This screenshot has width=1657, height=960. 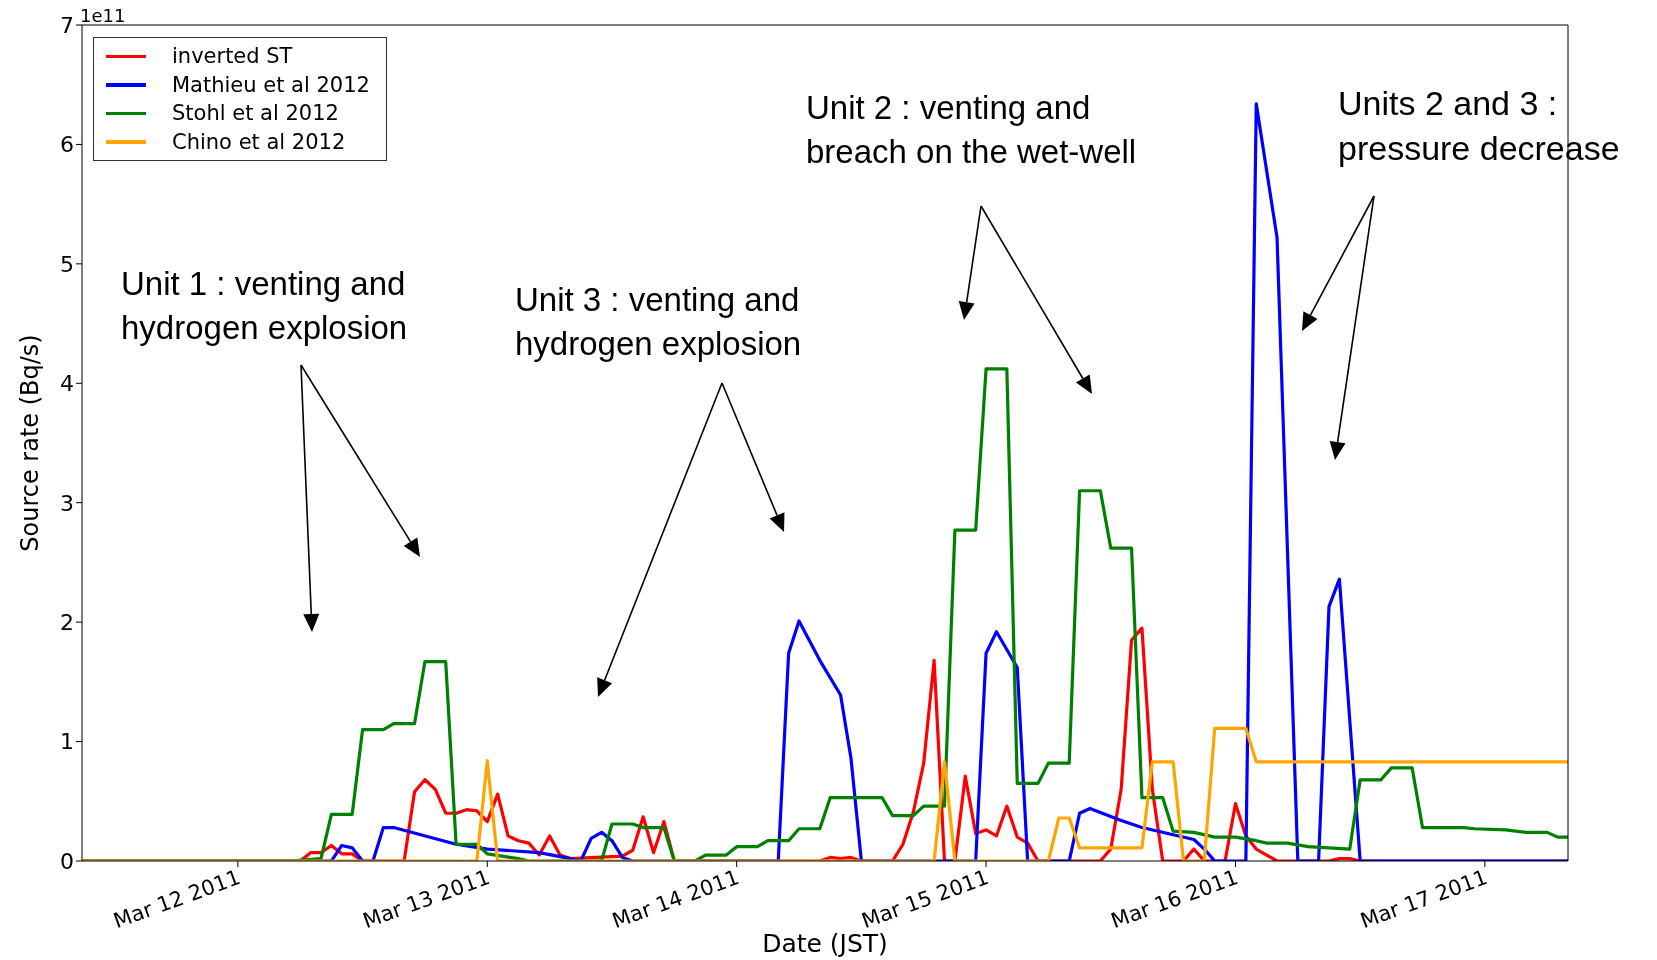 I want to click on legend-label: Stohl et al 2012, so click(x=255, y=113).